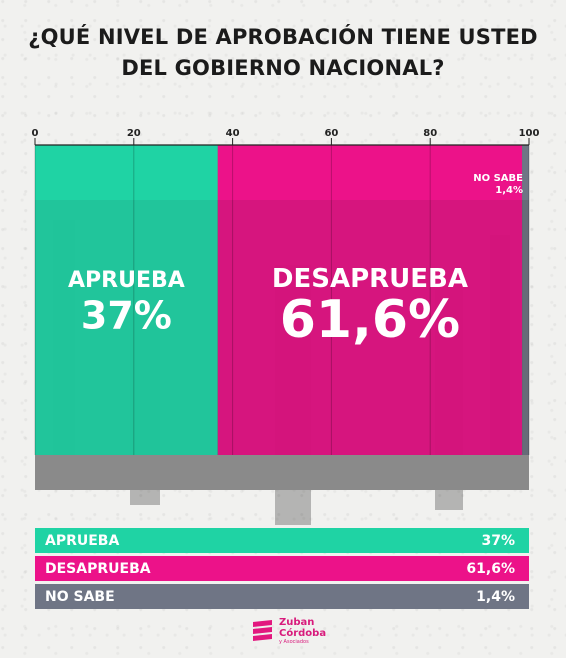 This screenshot has height=658, width=566. Describe the element at coordinates (490, 568) in the screenshot. I see `legend-value-desaprueba: 61,6%` at that location.